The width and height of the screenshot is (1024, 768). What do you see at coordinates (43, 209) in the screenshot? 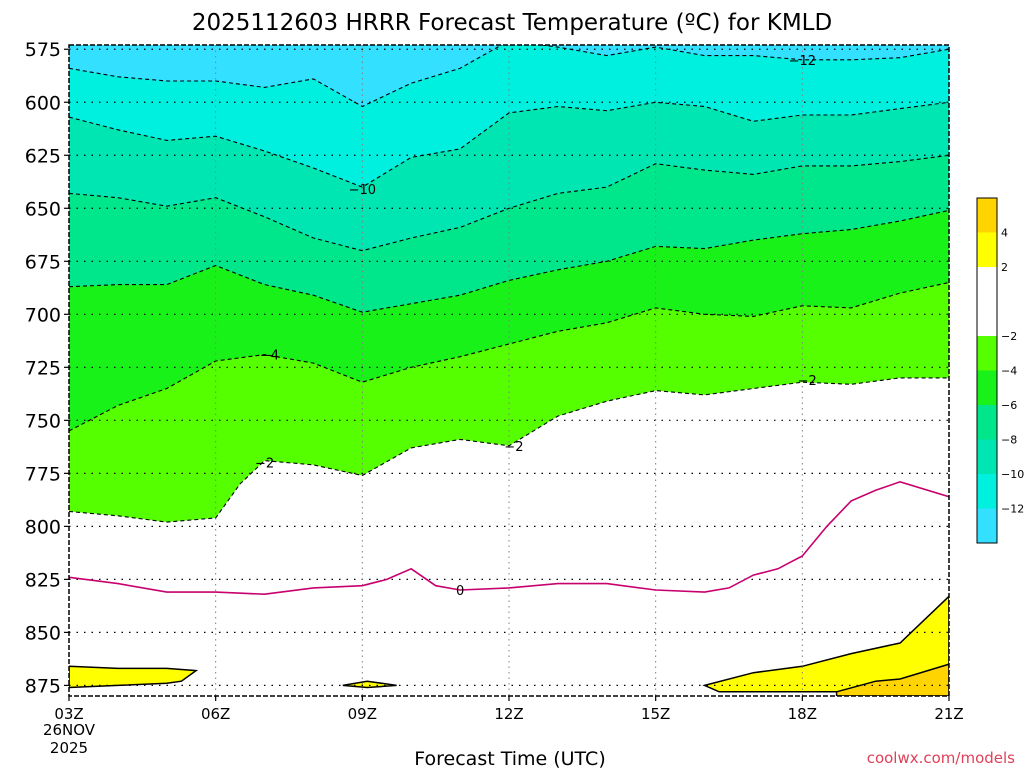
I see `y-tick-label: 650` at bounding box center [43, 209].